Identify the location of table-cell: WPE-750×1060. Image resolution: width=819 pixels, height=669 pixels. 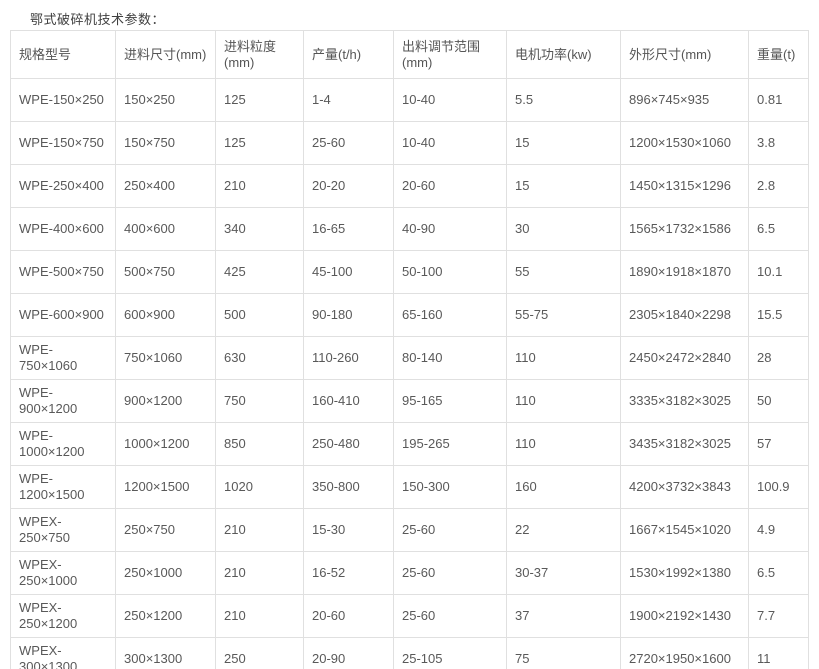
(63, 358).